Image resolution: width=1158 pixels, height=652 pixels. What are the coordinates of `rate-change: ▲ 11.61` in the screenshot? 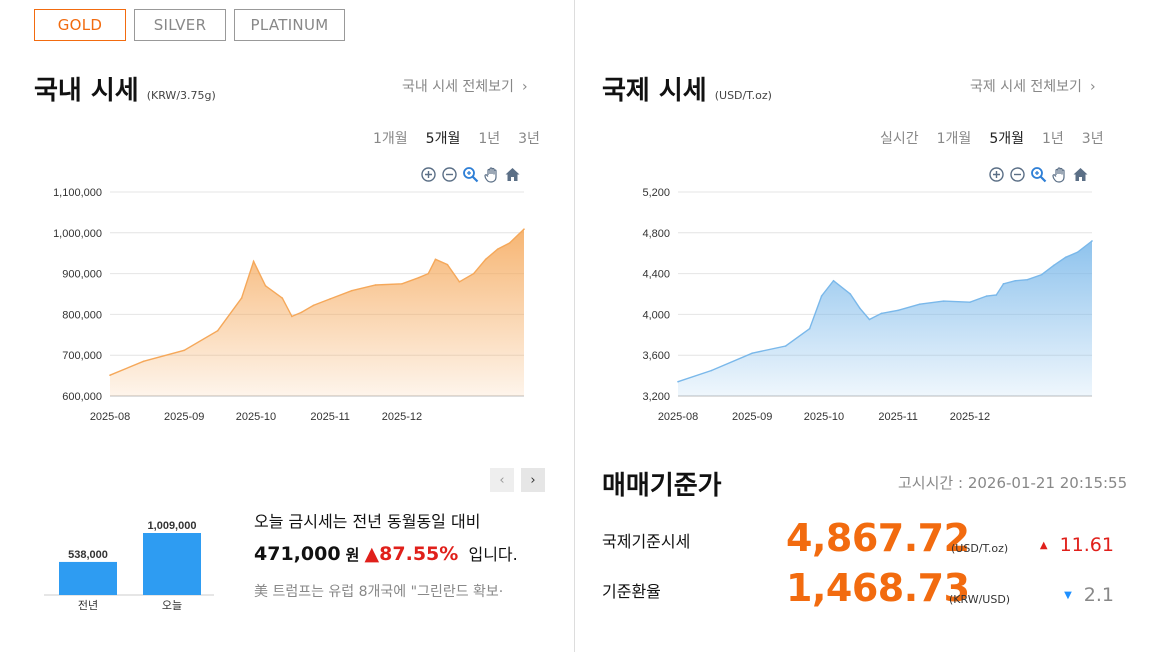 It's located at (1077, 545).